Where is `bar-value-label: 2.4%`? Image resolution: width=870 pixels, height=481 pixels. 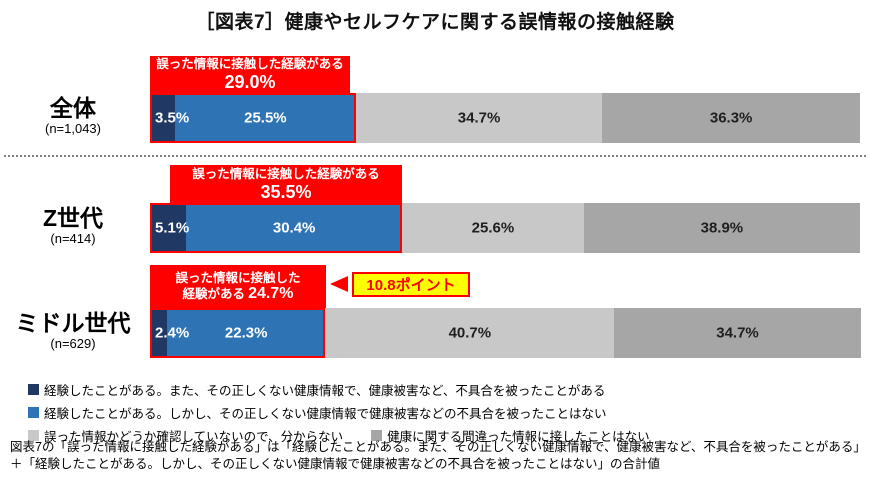 bar-value-label: 2.4% is located at coordinates (172, 333).